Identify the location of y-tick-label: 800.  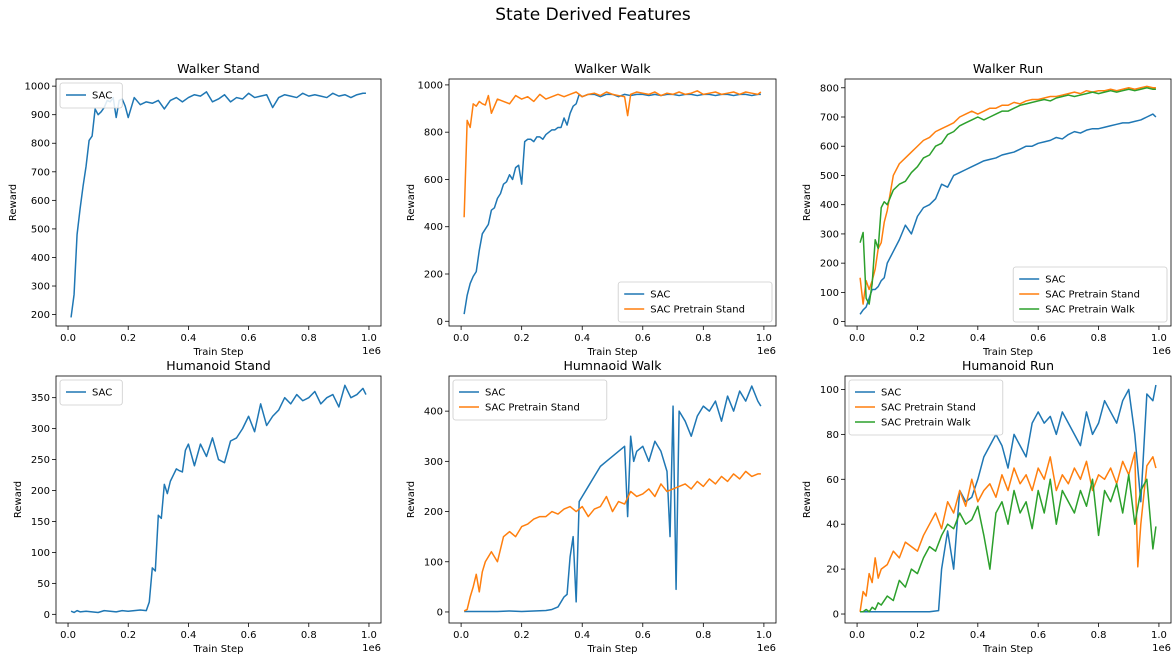
(433, 133).